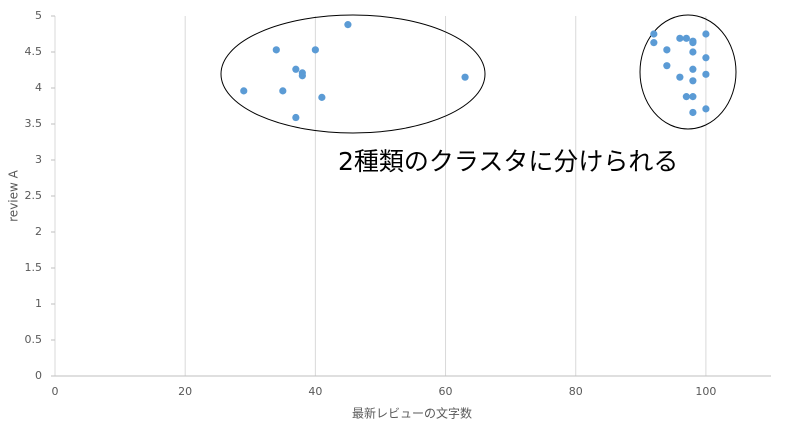  Describe the element at coordinates (34, 195) in the screenshot. I see `y-tick-label: 2.5` at that location.